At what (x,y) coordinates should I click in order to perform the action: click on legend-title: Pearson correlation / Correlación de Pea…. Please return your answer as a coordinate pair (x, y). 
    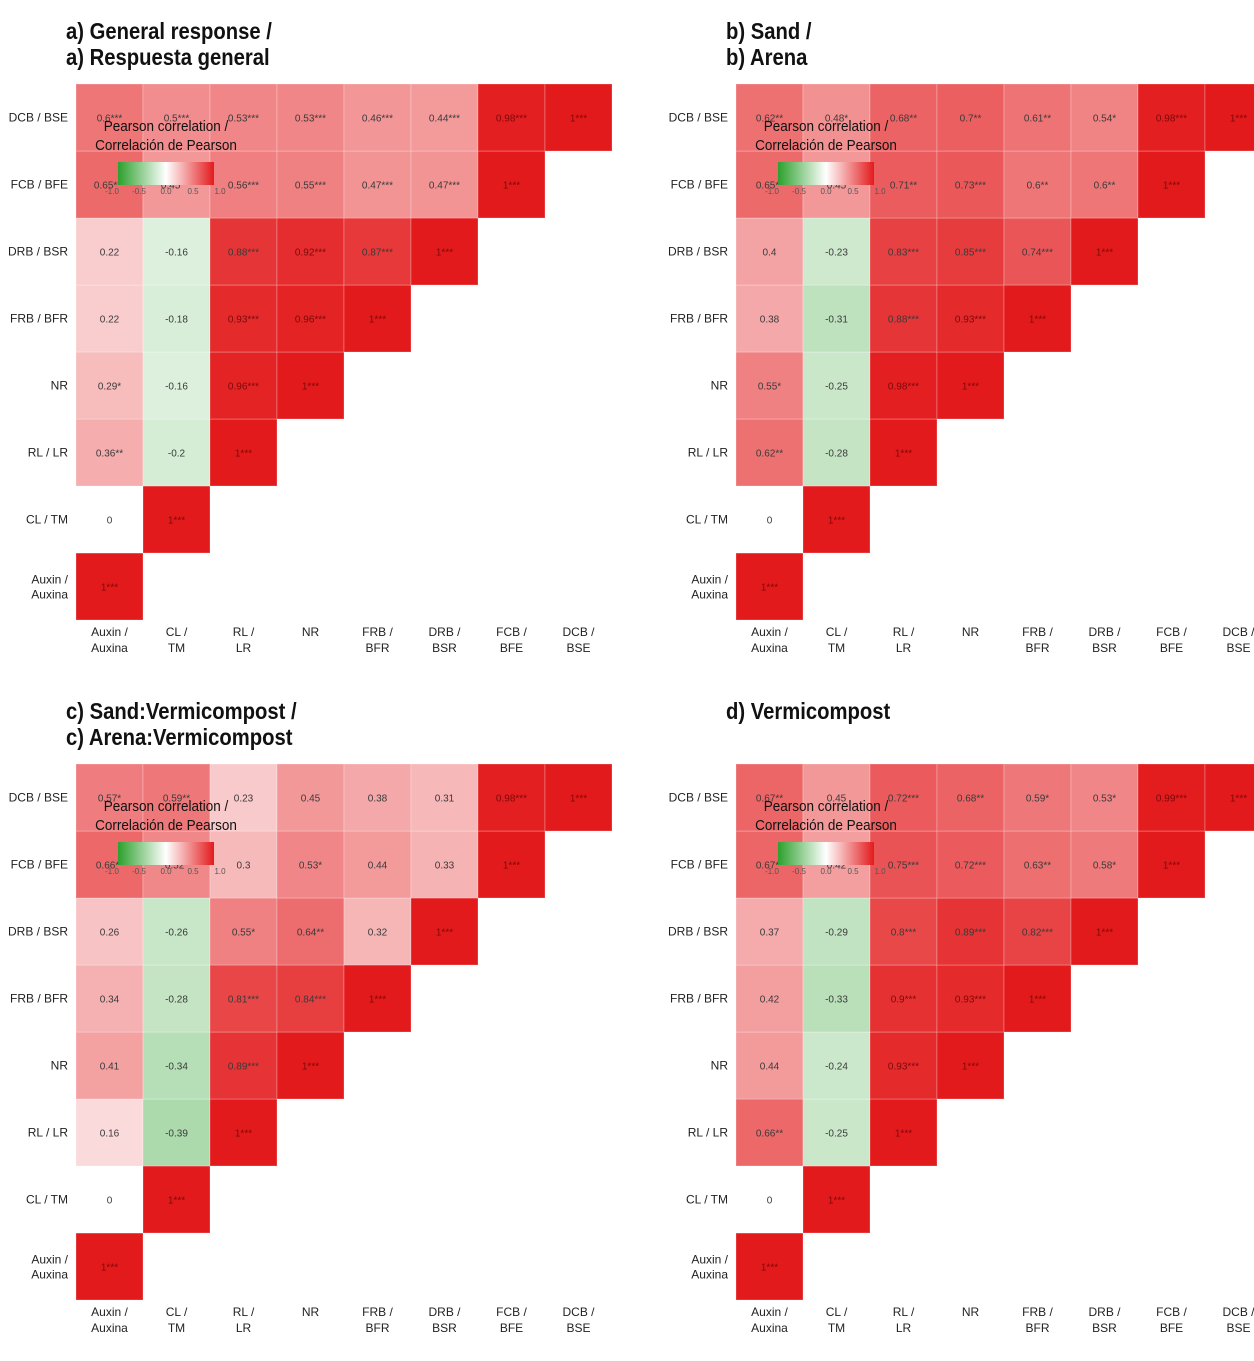
    Looking at the image, I should click on (166, 816).